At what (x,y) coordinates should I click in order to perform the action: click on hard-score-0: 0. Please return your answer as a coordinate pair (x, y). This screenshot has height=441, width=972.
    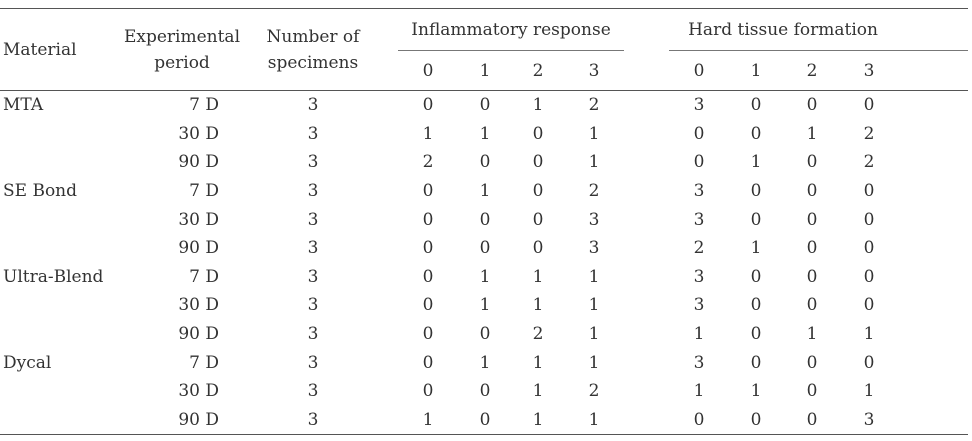
    Looking at the image, I should click on (699, 70).